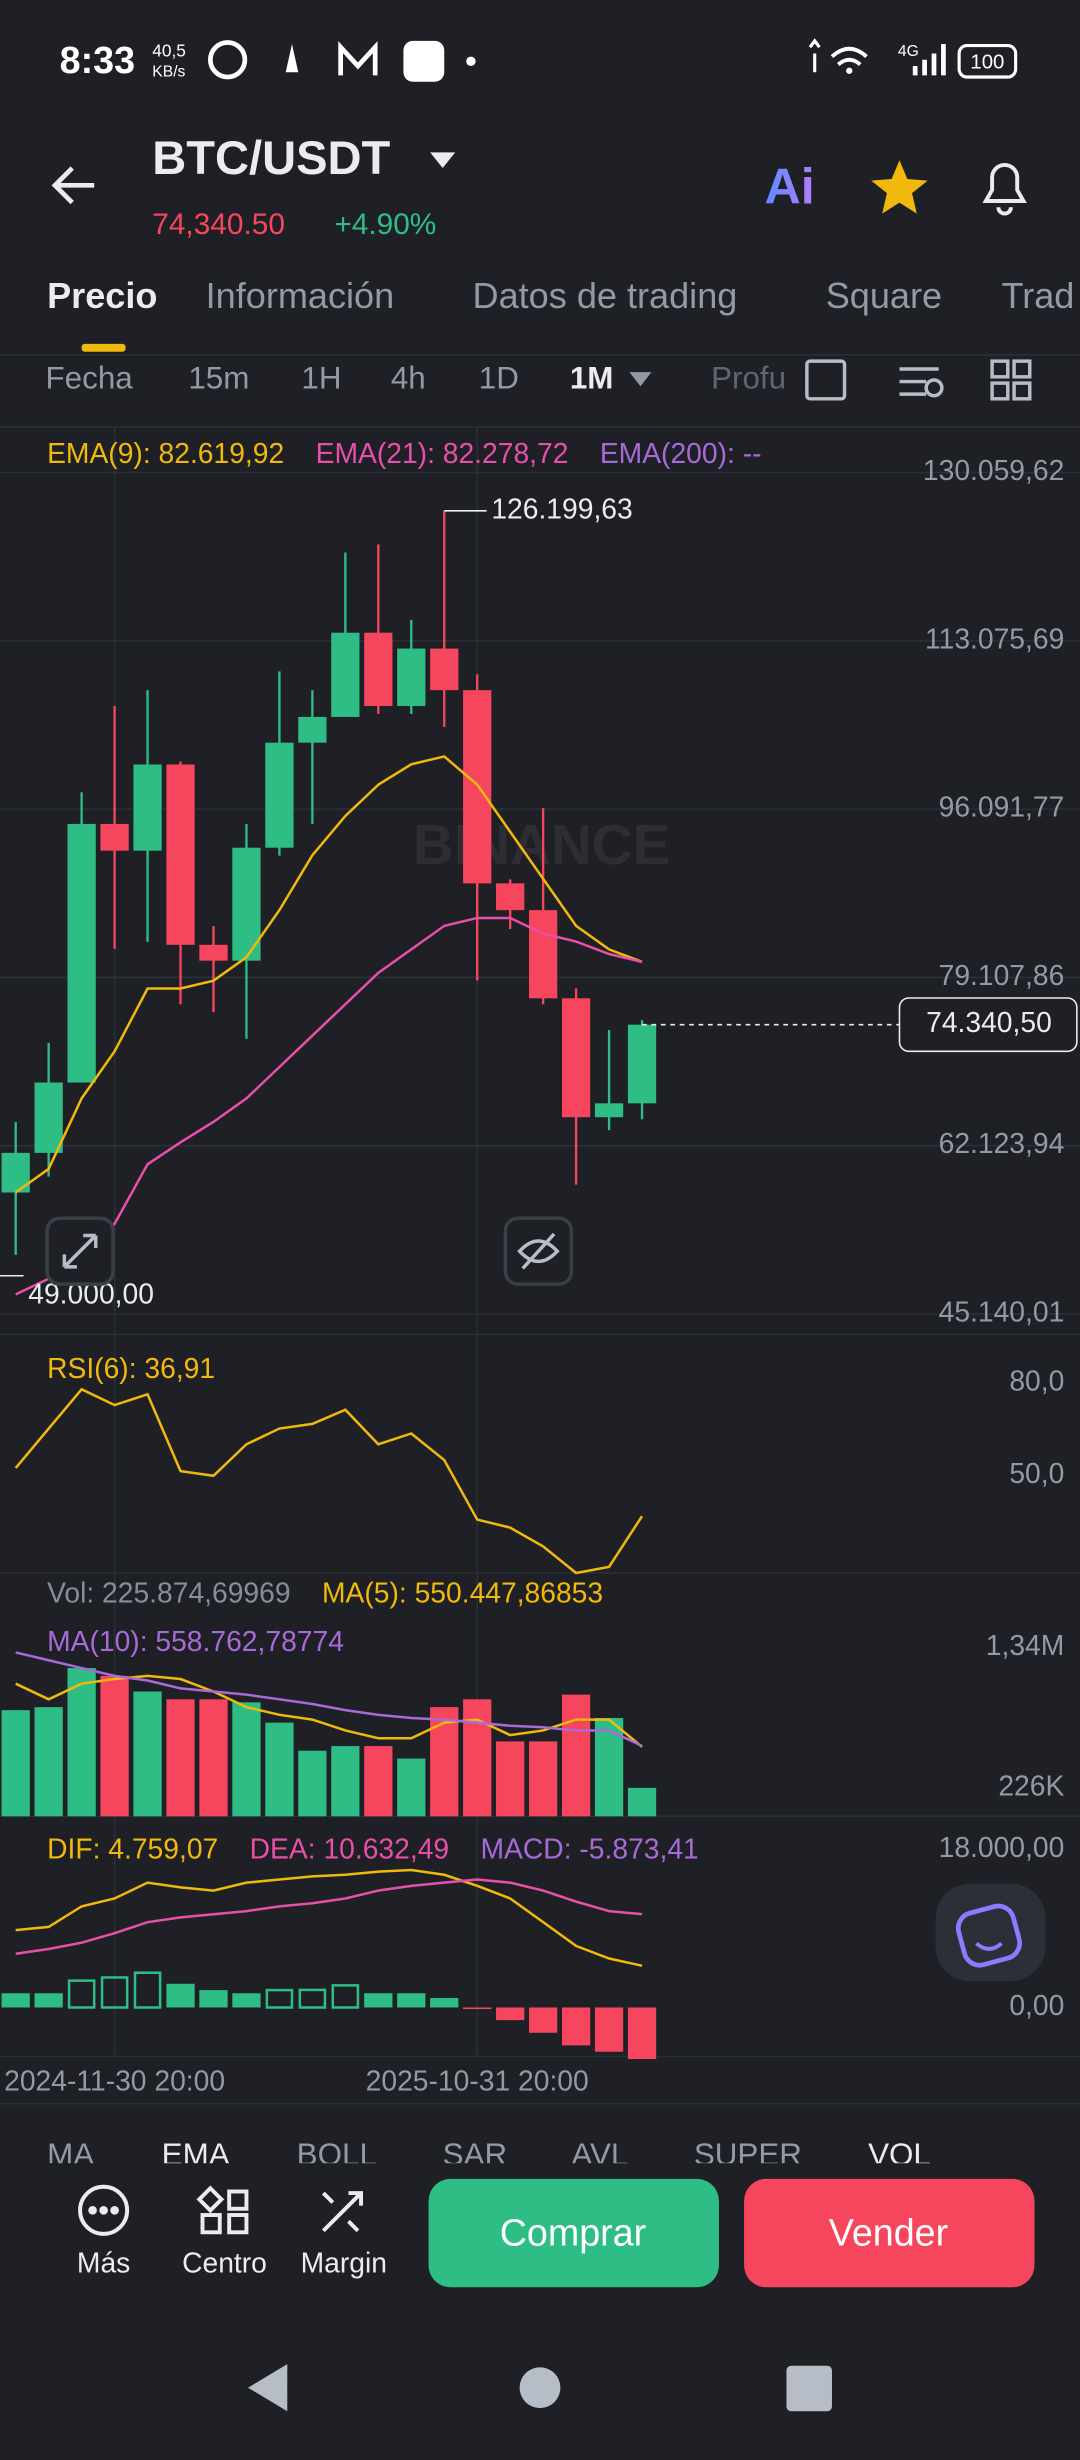 Image resolution: width=1080 pixels, height=2460 pixels. What do you see at coordinates (218, 224) in the screenshot?
I see `last-price: 74,340.50` at bounding box center [218, 224].